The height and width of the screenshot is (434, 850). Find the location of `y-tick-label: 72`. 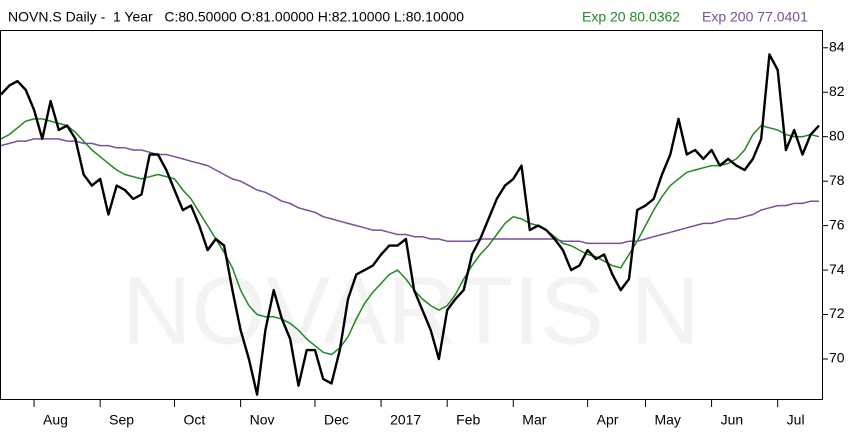

y-tick-label: 72 is located at coordinates (837, 313).